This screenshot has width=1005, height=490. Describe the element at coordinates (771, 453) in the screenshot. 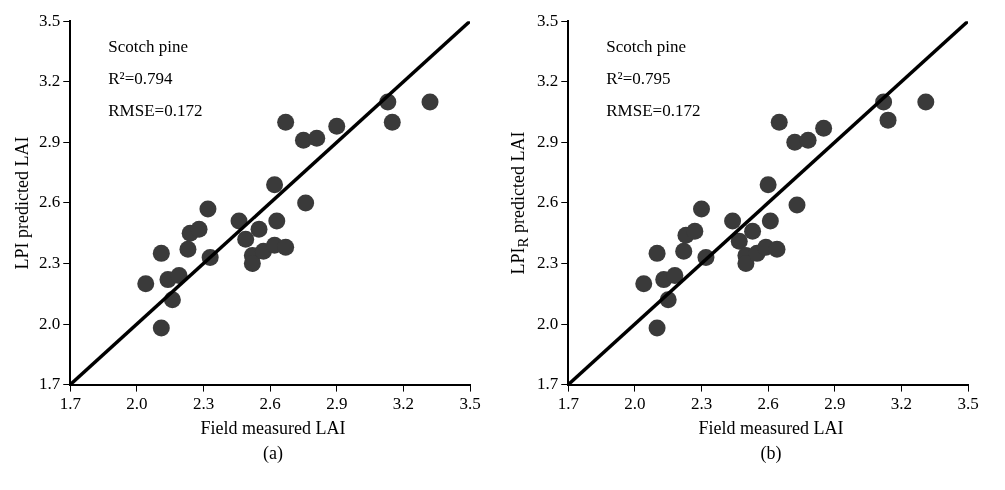

I see `text: (b)` at that location.